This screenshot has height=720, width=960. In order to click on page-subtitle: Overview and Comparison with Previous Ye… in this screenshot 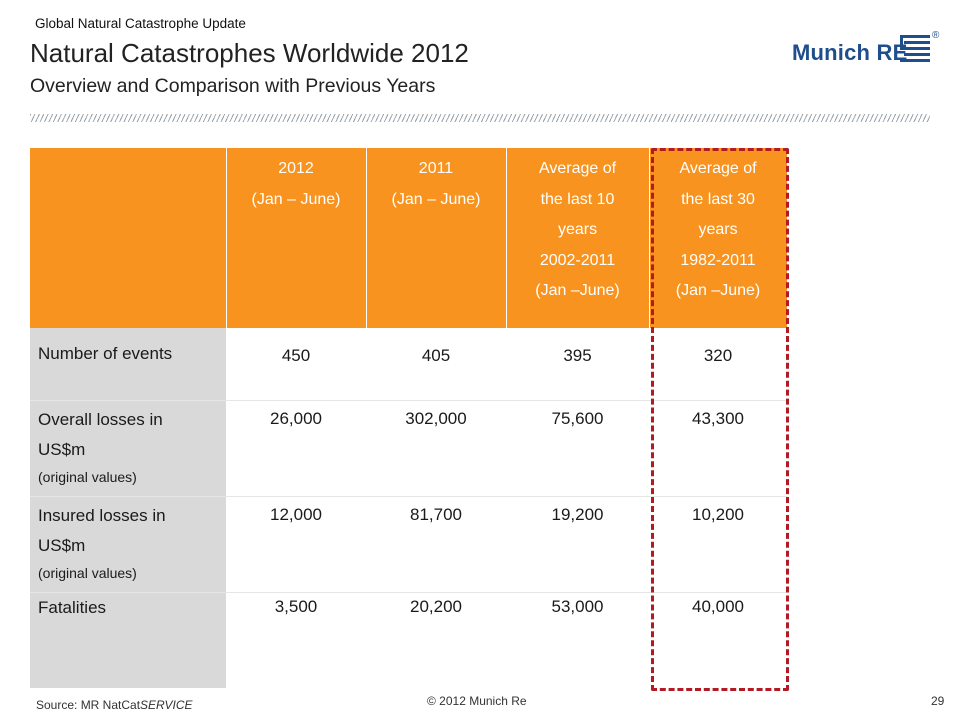, I will do `click(233, 86)`.